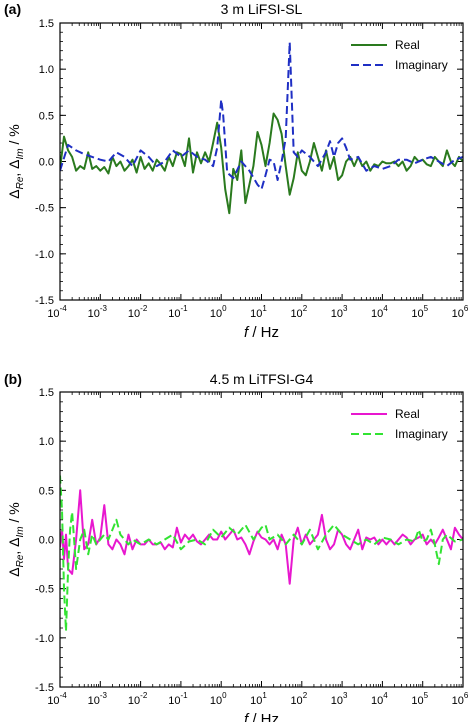  Describe the element at coordinates (262, 9) in the screenshot. I see `chart-title: 3 m LiFSI-SL` at that location.